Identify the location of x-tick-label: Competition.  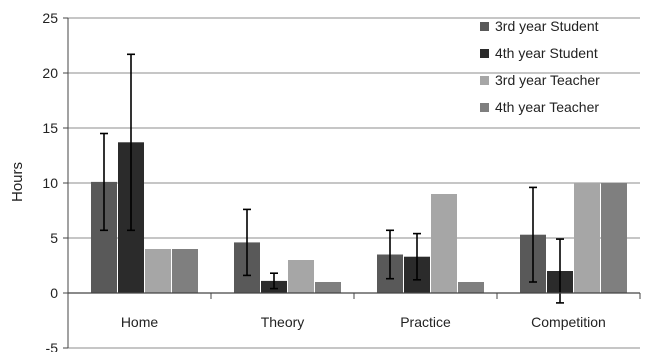
(568, 322).